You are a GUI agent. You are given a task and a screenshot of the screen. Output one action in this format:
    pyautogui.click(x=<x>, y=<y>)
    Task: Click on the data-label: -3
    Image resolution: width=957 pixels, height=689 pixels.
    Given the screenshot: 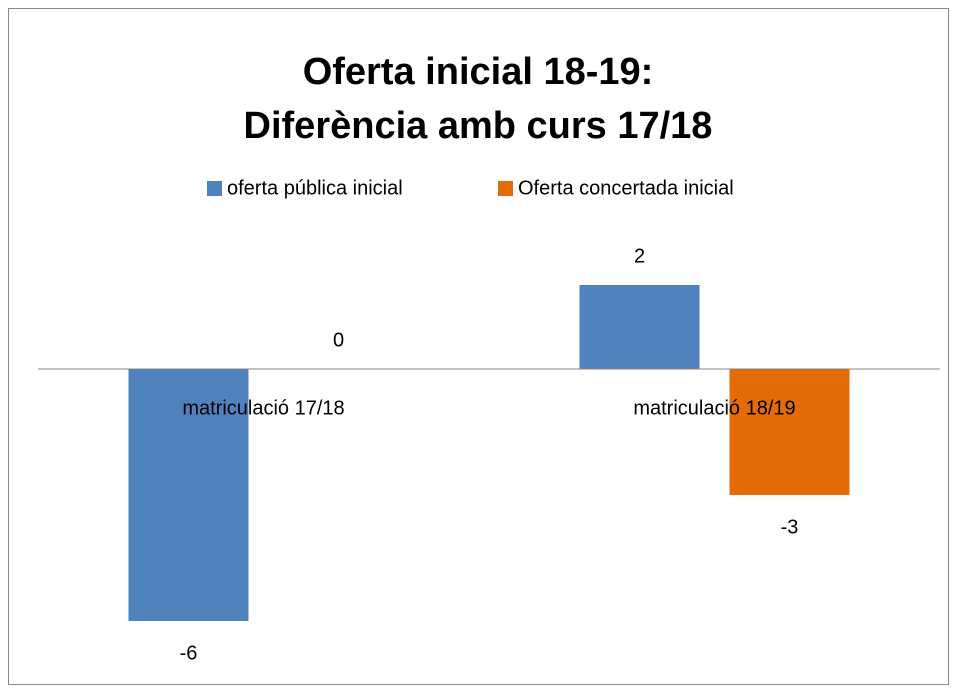 What is the action you would take?
    pyautogui.click(x=790, y=527)
    